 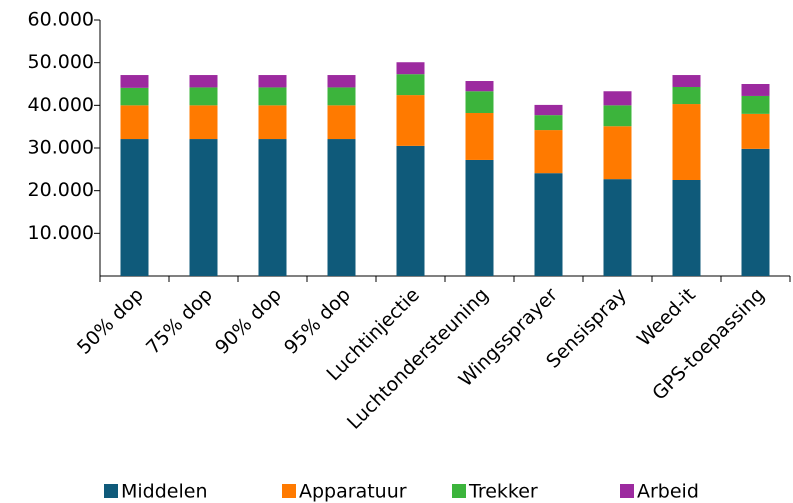 I want to click on legend-label: Apparatuur, so click(x=353, y=492).